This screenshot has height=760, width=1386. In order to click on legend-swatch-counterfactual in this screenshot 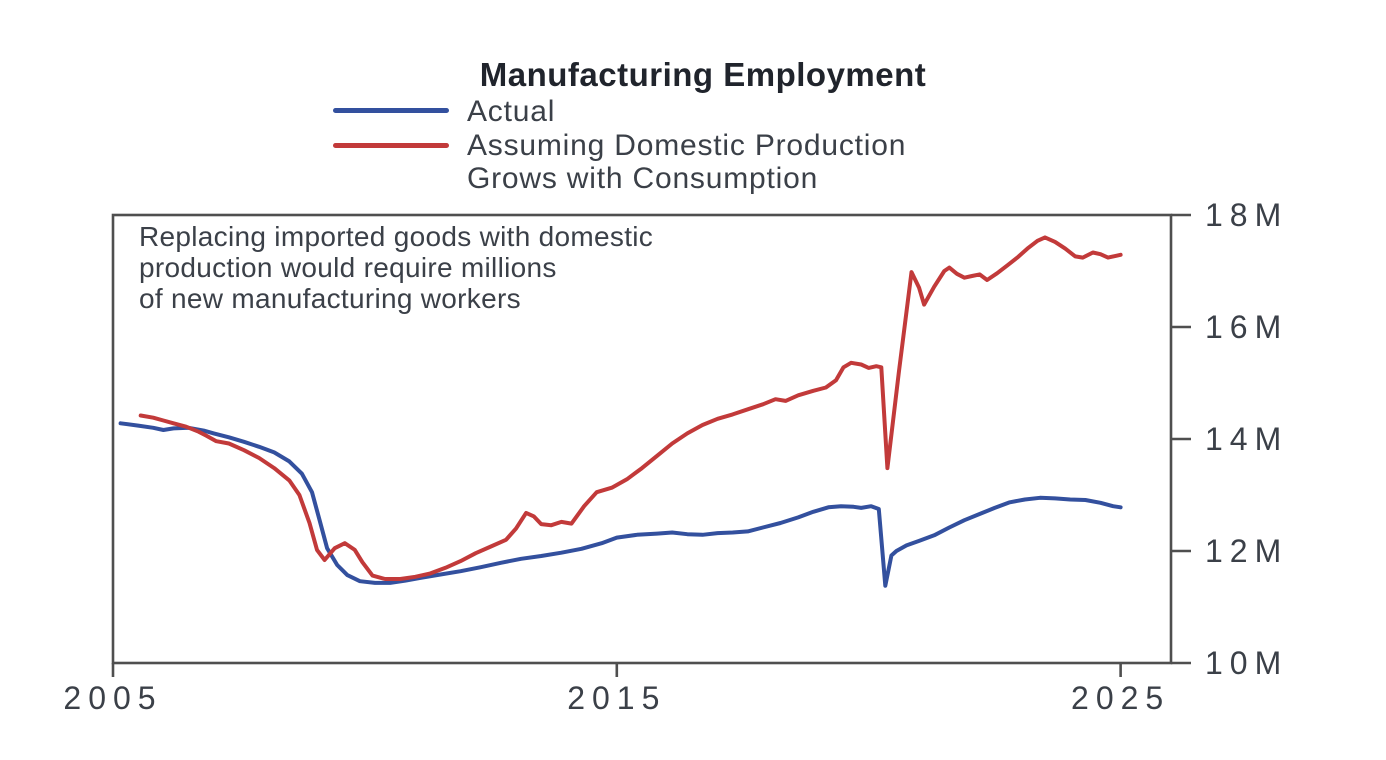, I will do `click(391, 145)`.